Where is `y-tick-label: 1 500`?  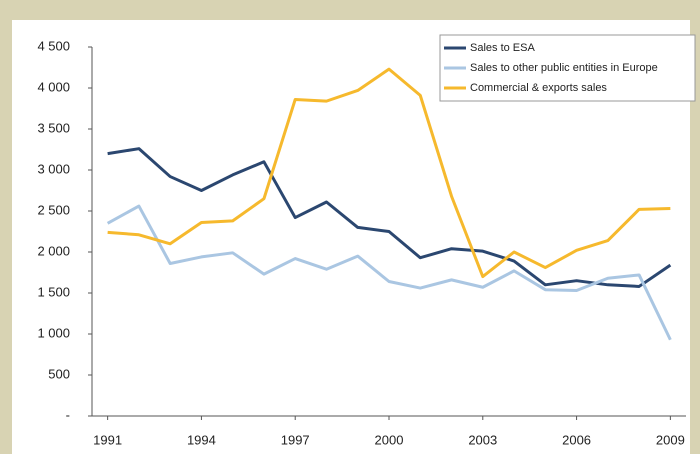
y-tick-label: 1 500 is located at coordinates (53, 291).